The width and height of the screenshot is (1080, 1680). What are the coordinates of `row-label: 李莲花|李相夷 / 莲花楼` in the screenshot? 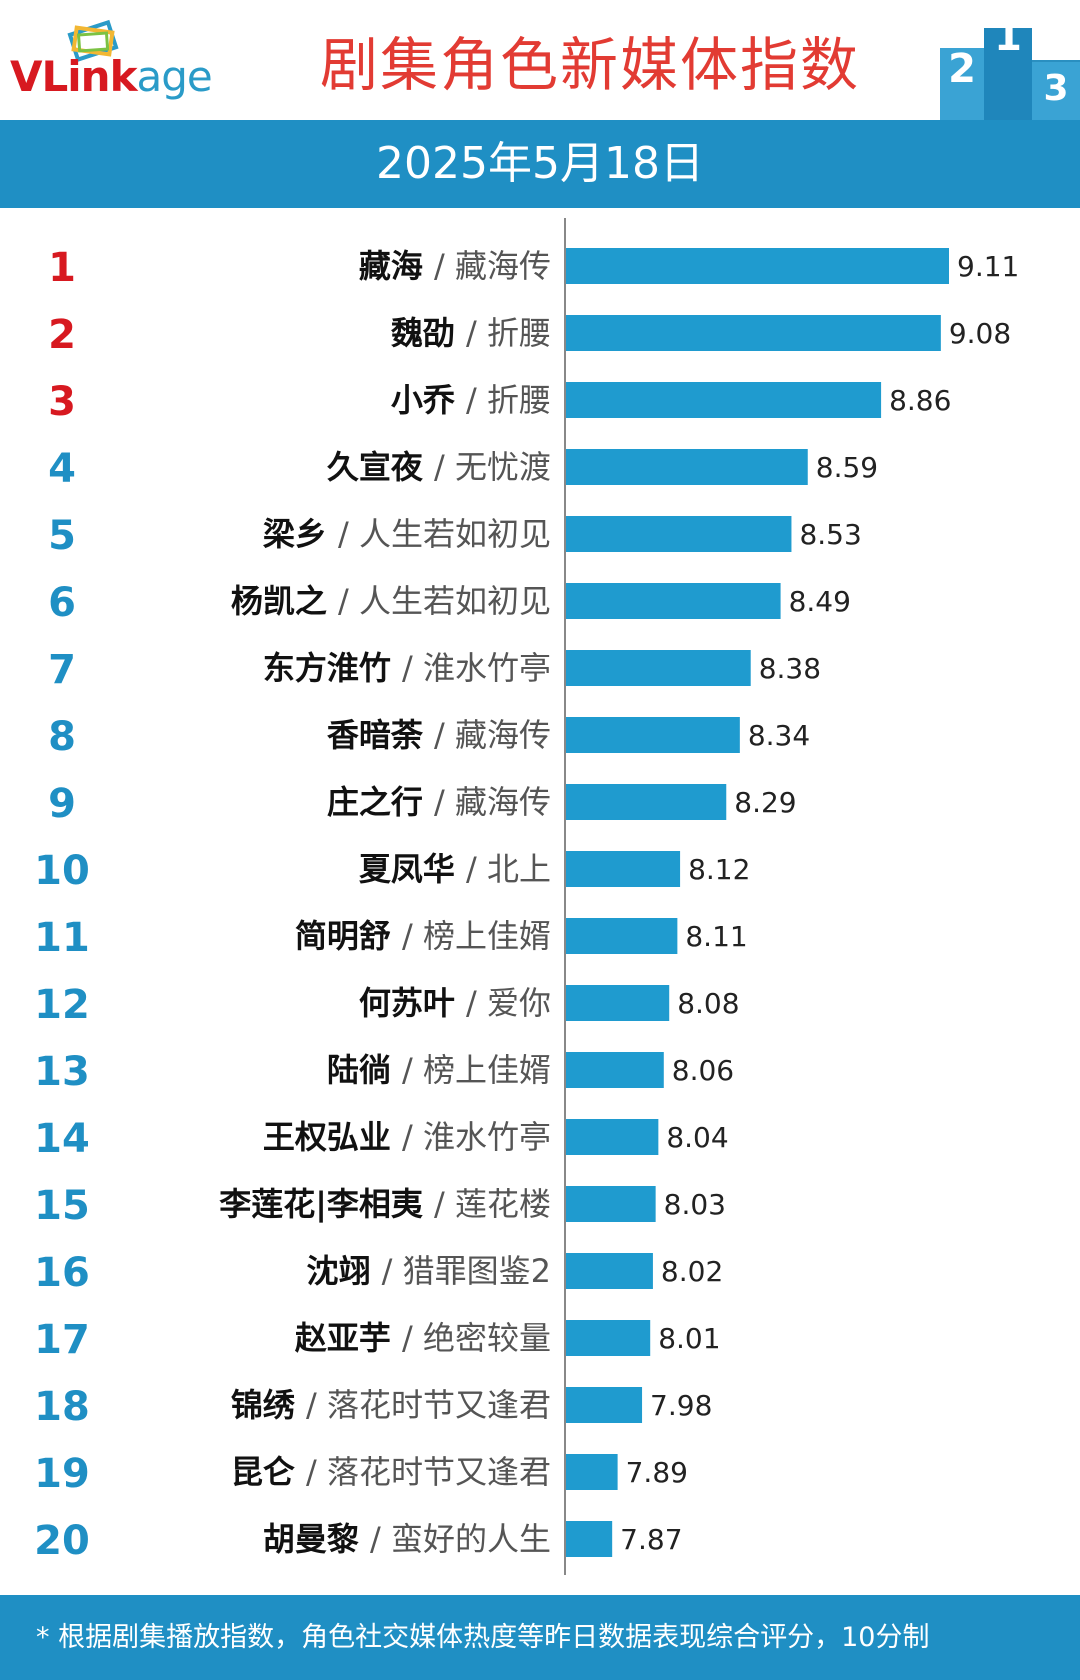 It's located at (385, 1204).